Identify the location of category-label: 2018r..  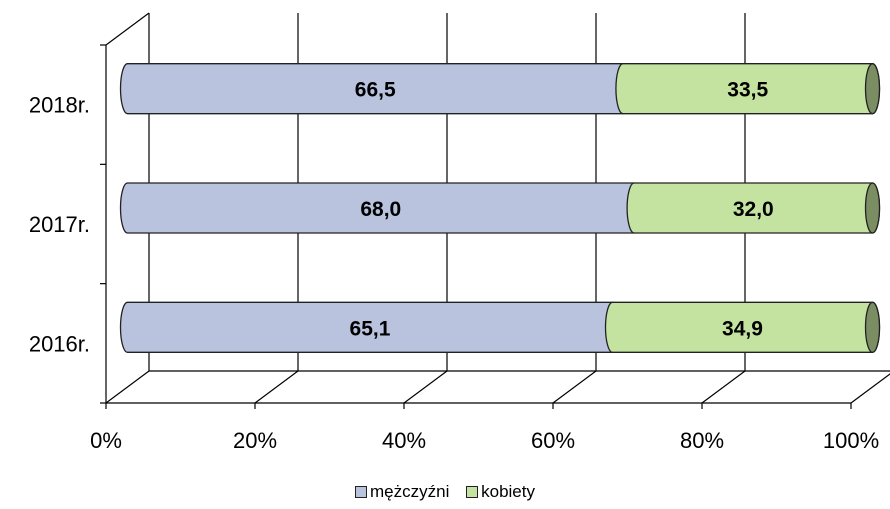
(59, 105).